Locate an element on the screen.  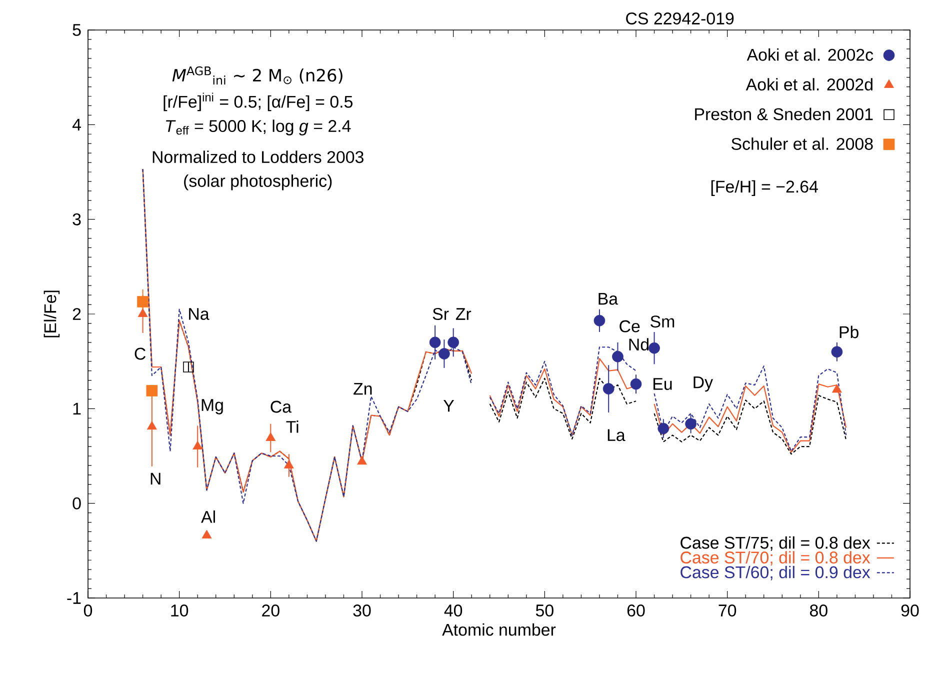
x-tick-label: 70 is located at coordinates (727, 610).